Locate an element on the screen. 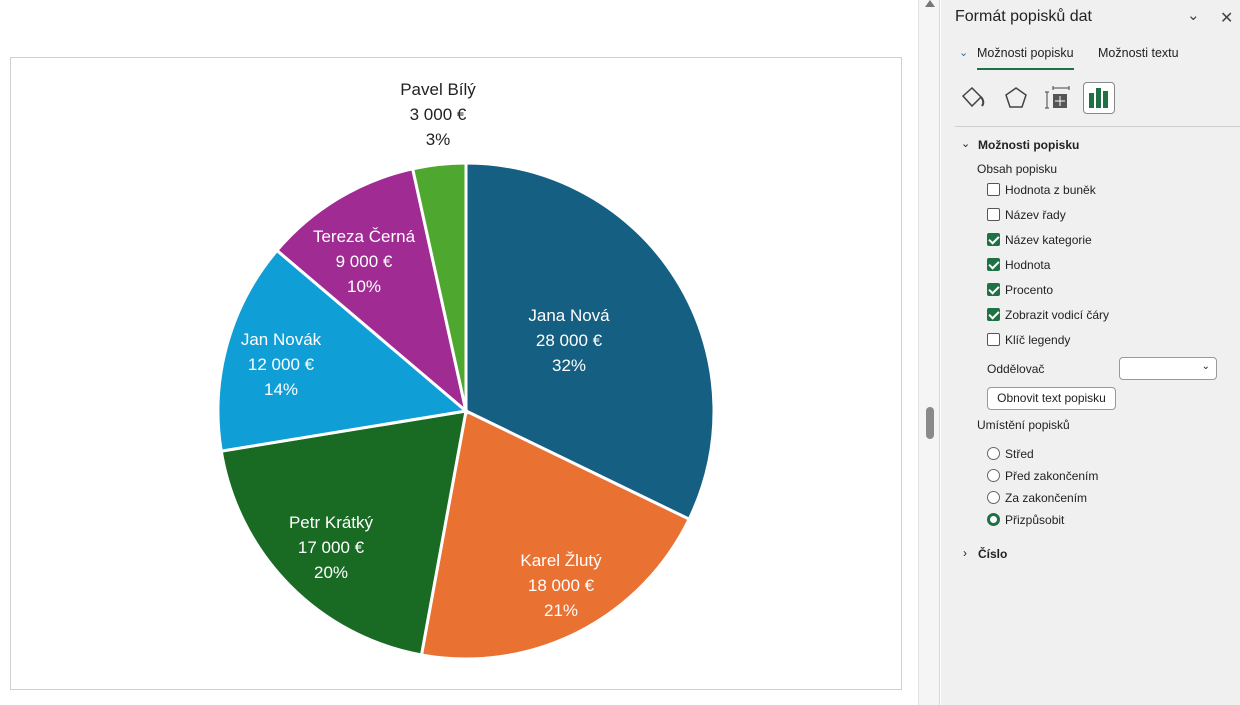  data-label: Jana Nová is located at coordinates (569, 315).